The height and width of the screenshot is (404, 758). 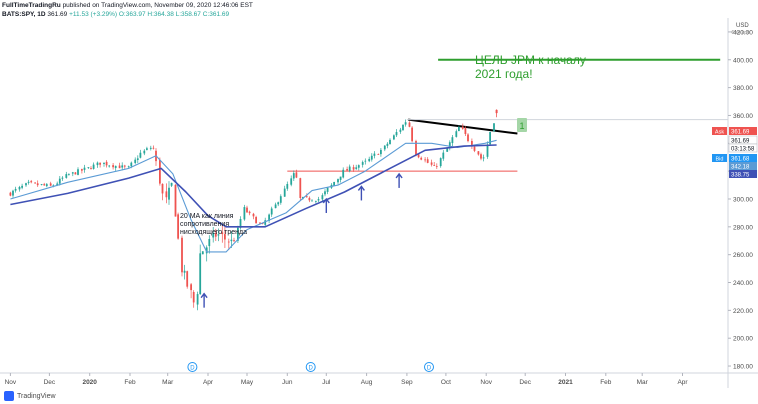 I want to click on x-tick-label: Aug, so click(x=367, y=382).